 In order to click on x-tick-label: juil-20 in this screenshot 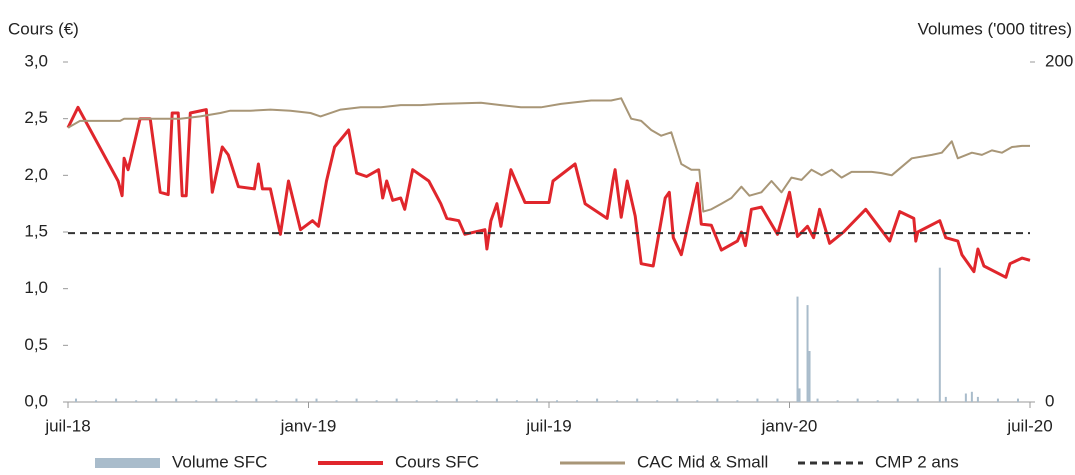, I will do `click(1029, 425)`.